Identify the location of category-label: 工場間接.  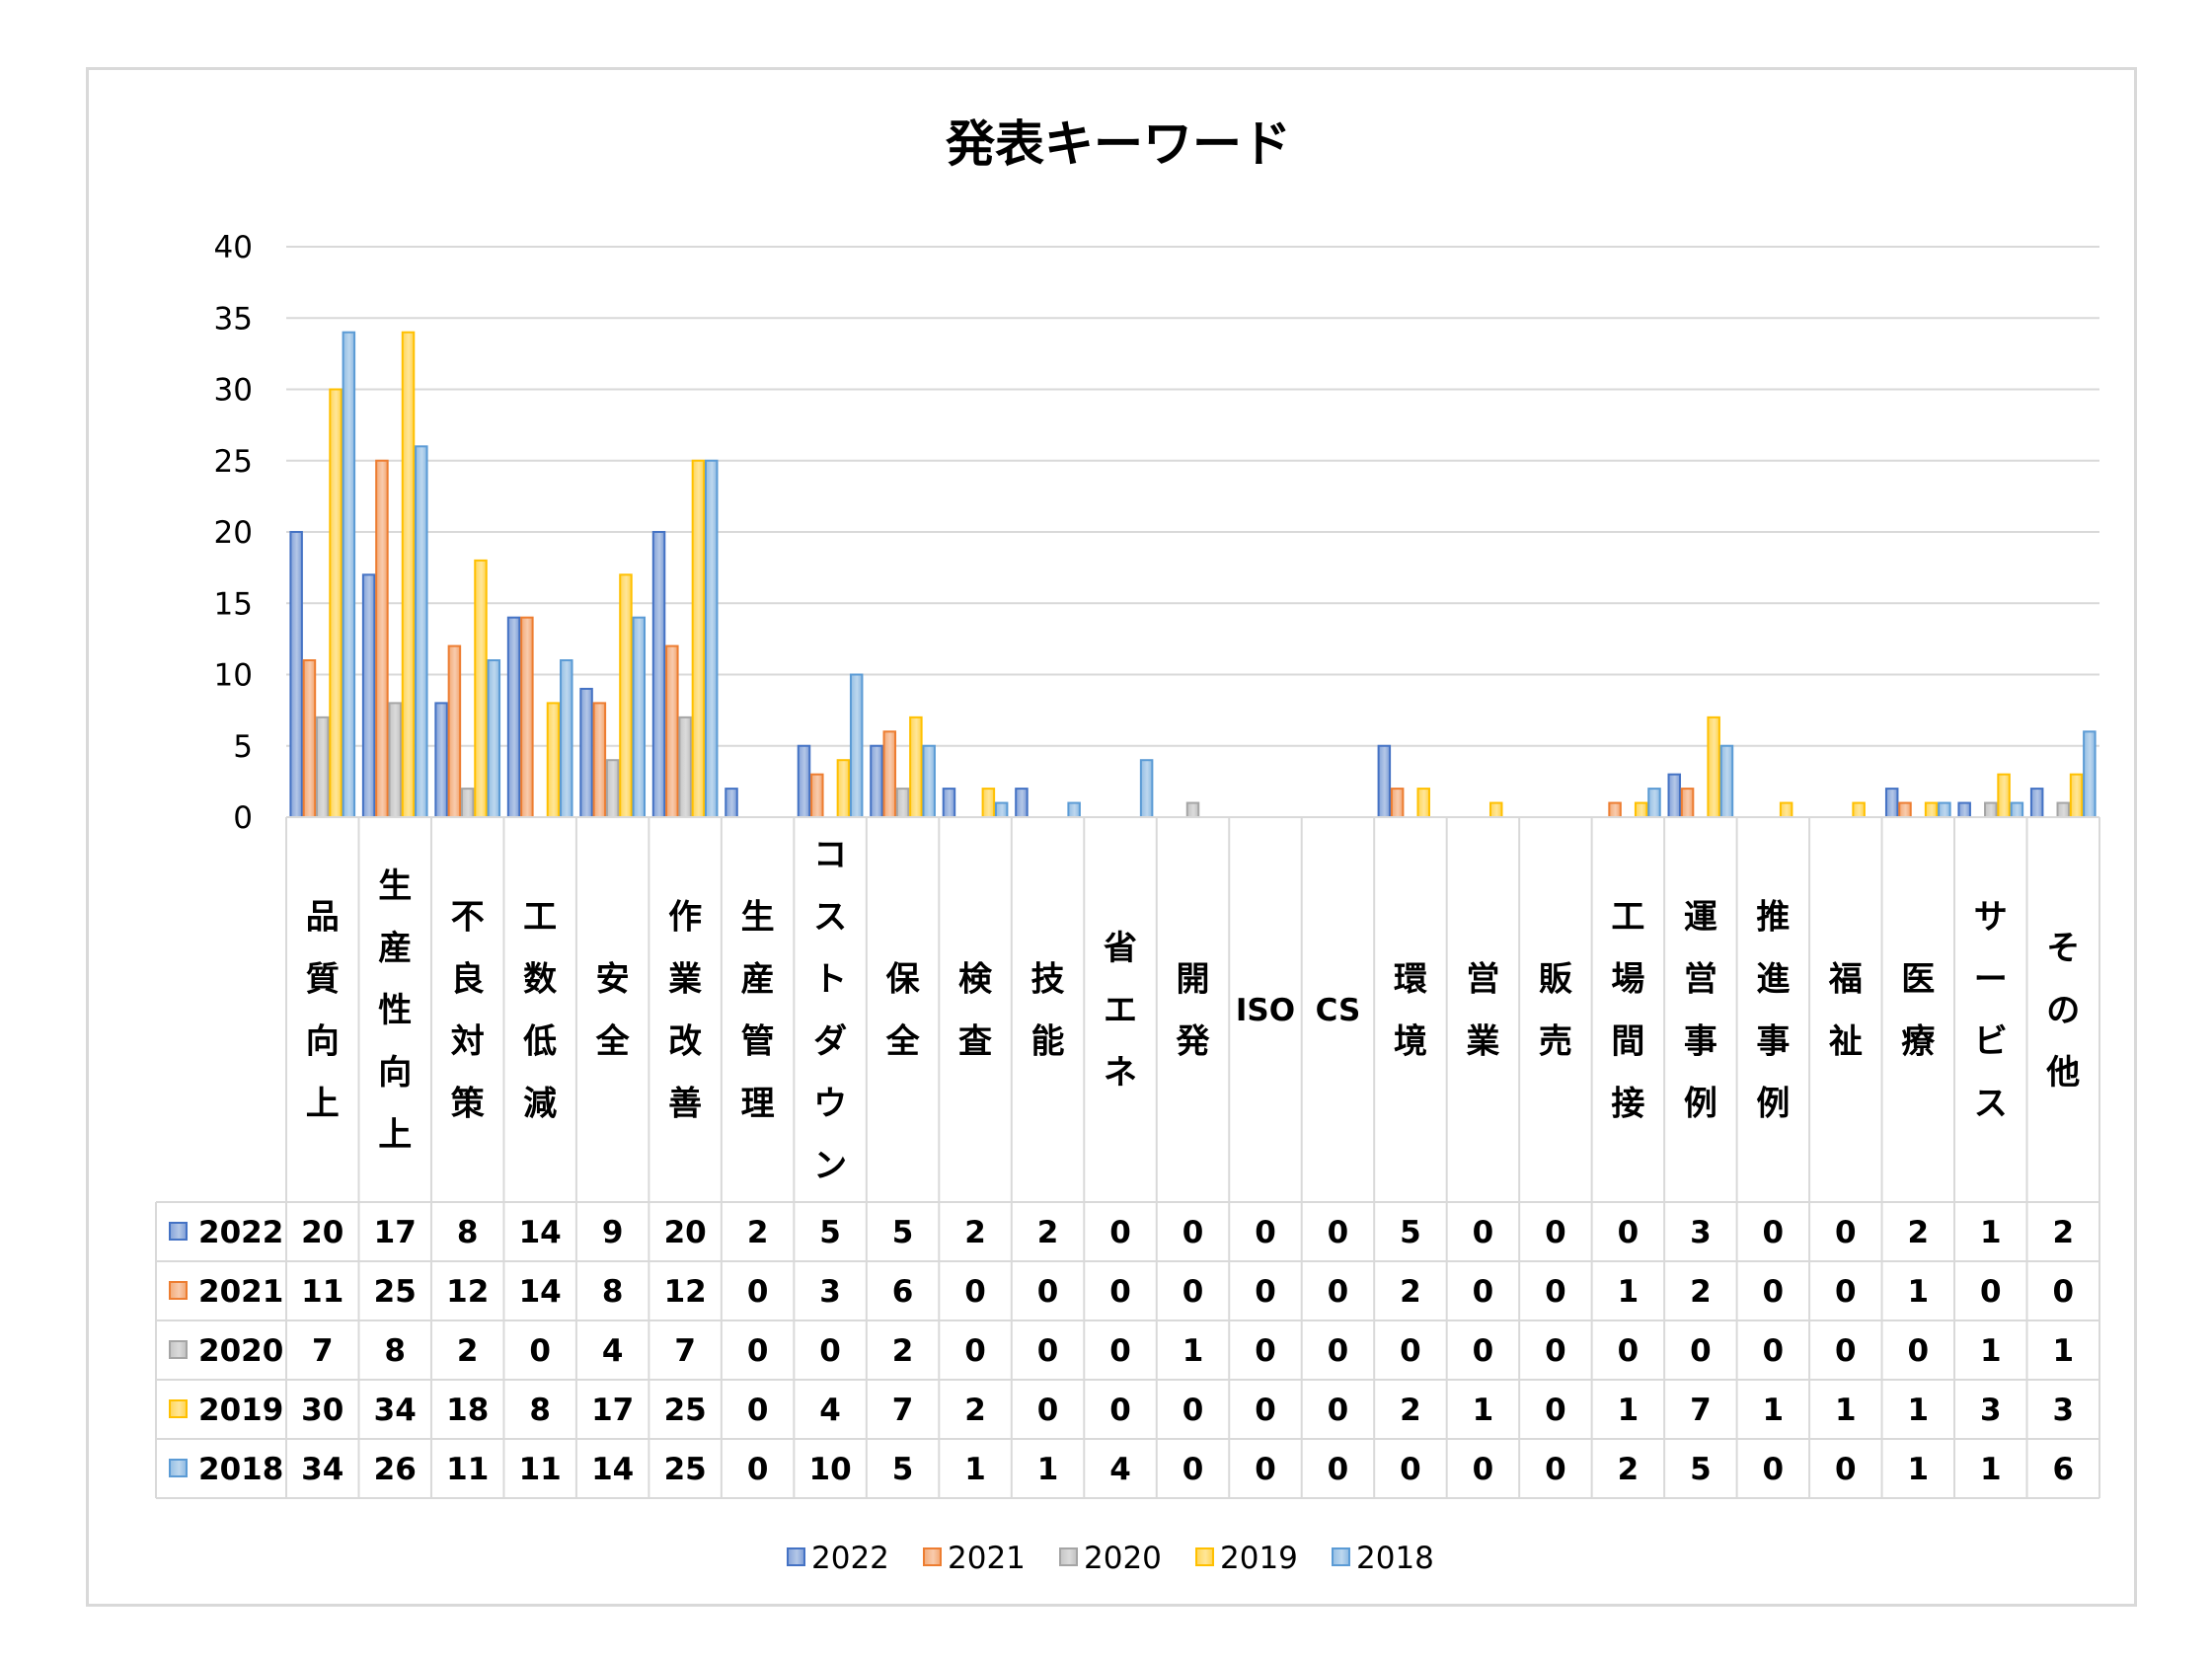
(1627, 1011).